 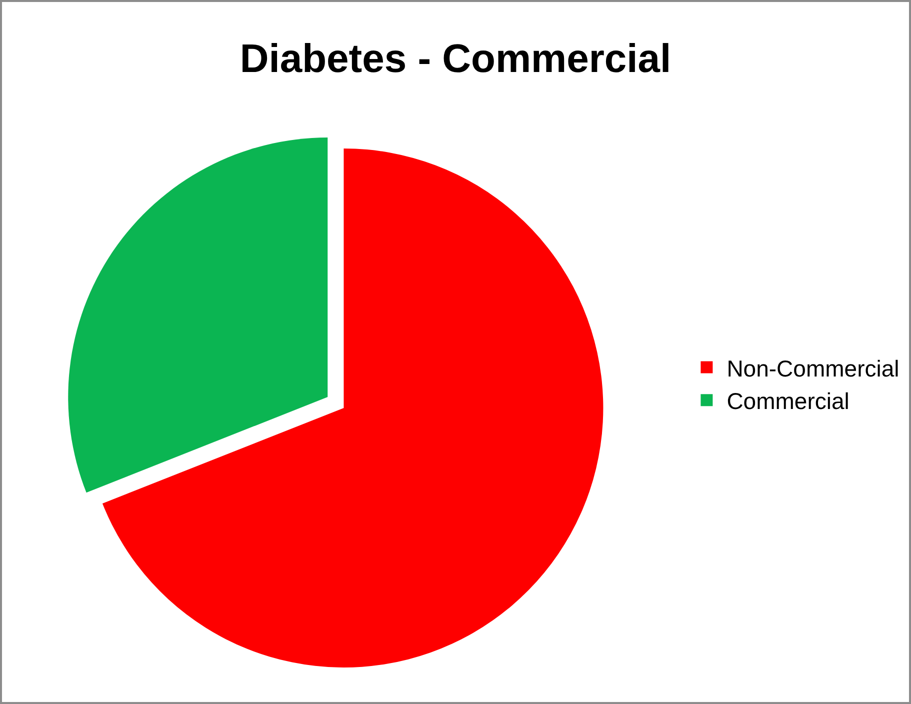 What do you see at coordinates (813, 368) in the screenshot?
I see `legend-label: Non-Commercial` at bounding box center [813, 368].